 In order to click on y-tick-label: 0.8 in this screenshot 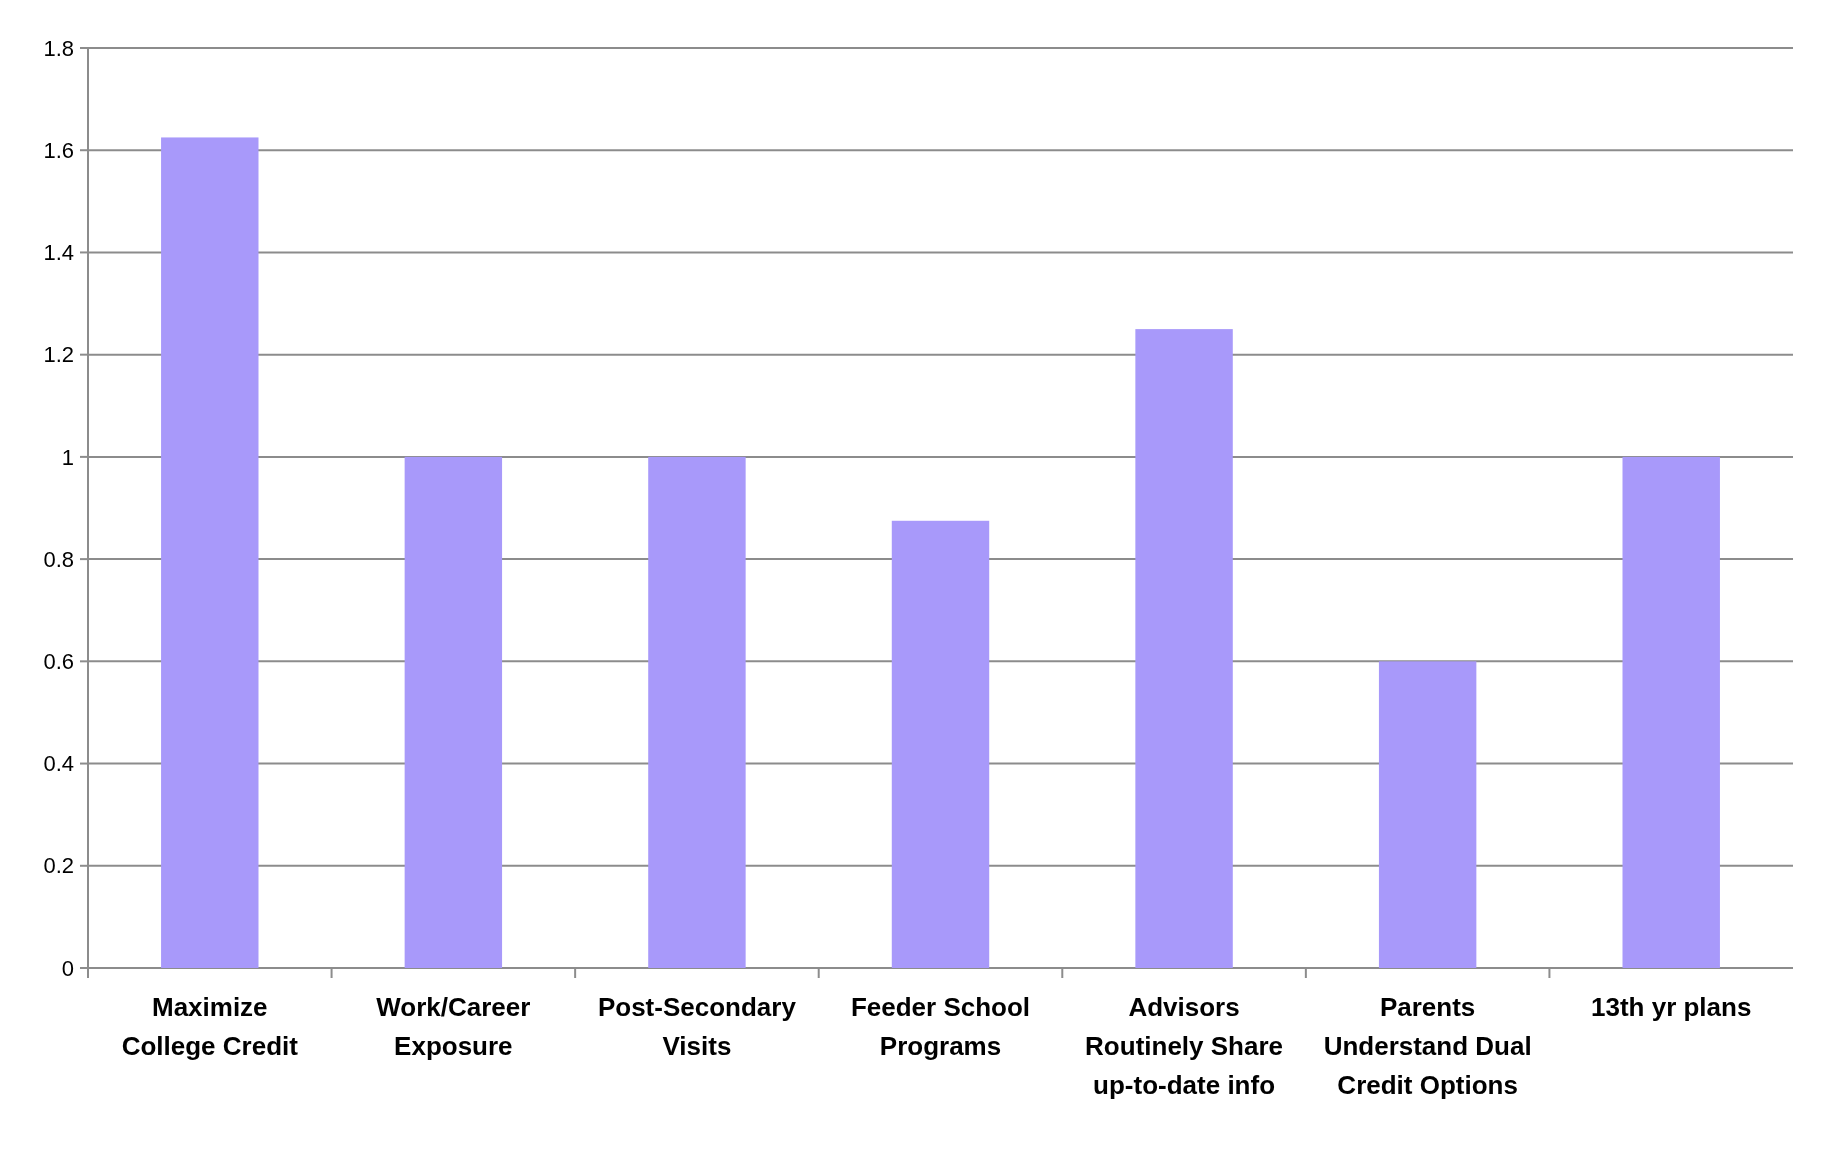, I will do `click(58, 559)`.